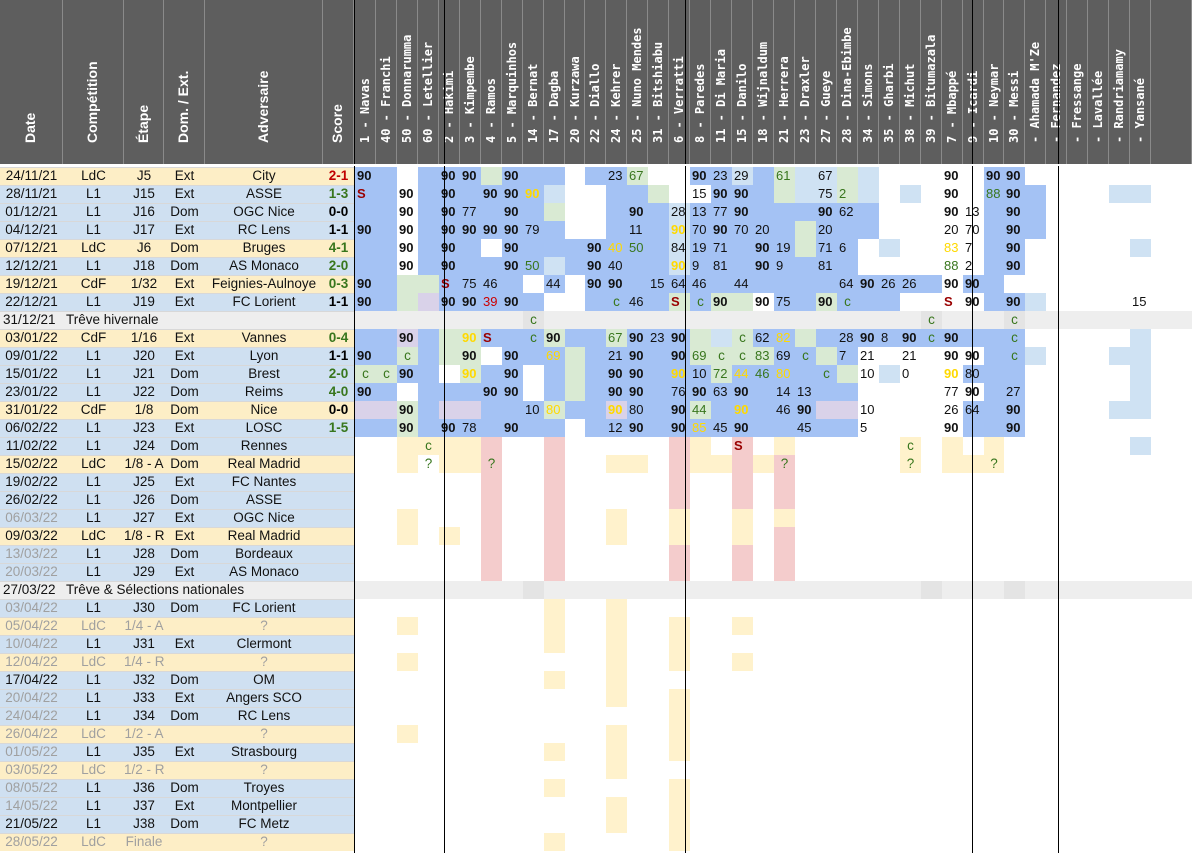 The image size is (1192, 853). I want to click on player-cell: 29, so click(742, 176).